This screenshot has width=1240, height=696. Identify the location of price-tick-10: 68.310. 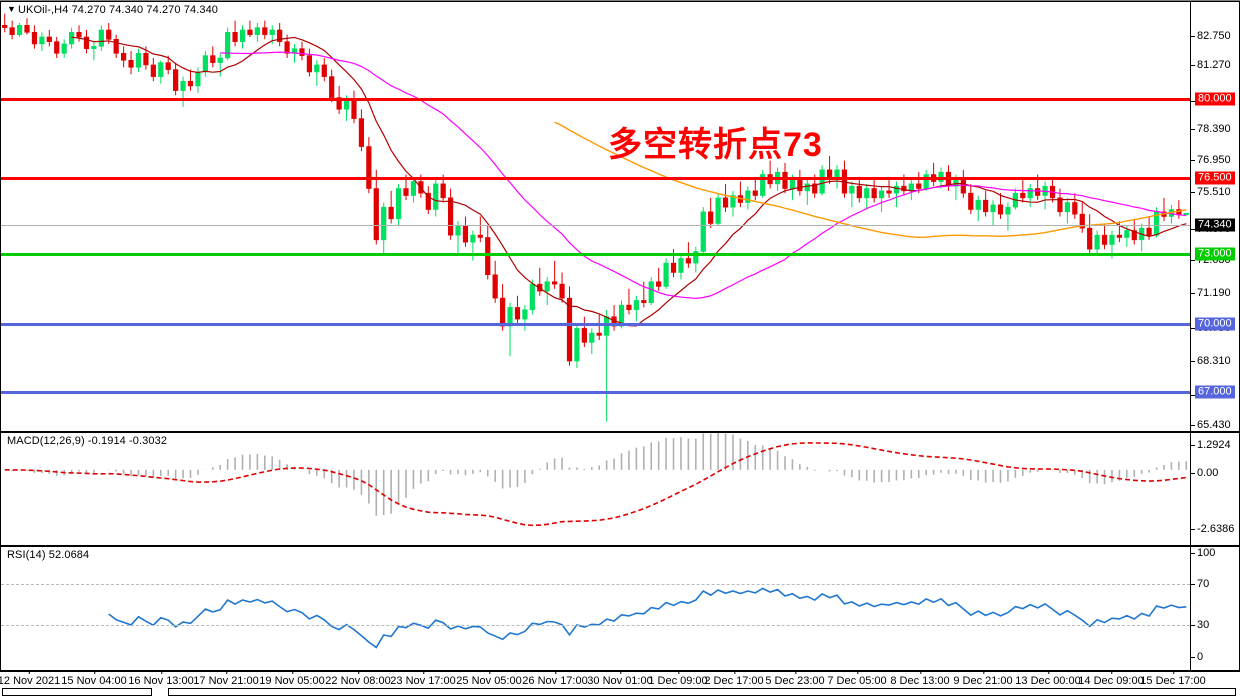
(1211, 361).